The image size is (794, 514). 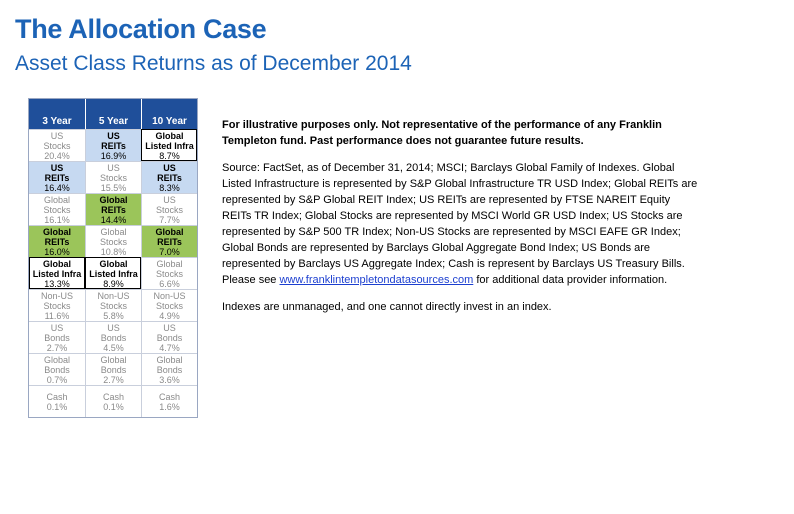 What do you see at coordinates (57, 315) in the screenshot?
I see `cell-return-value: 11.6%` at bounding box center [57, 315].